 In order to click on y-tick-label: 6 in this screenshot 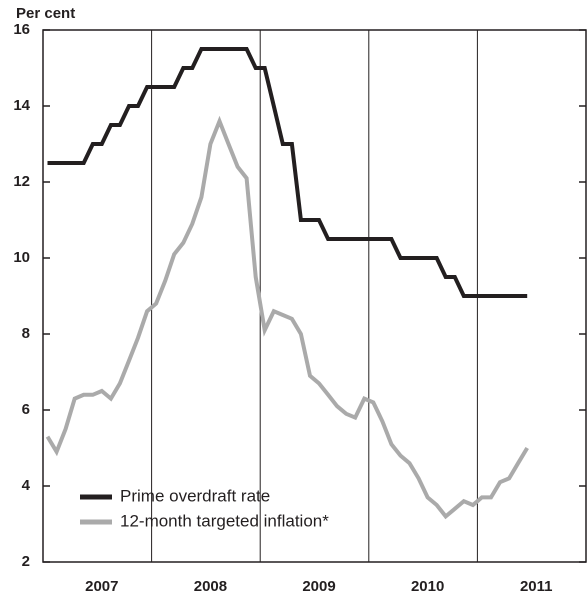, I will do `click(26, 409)`.